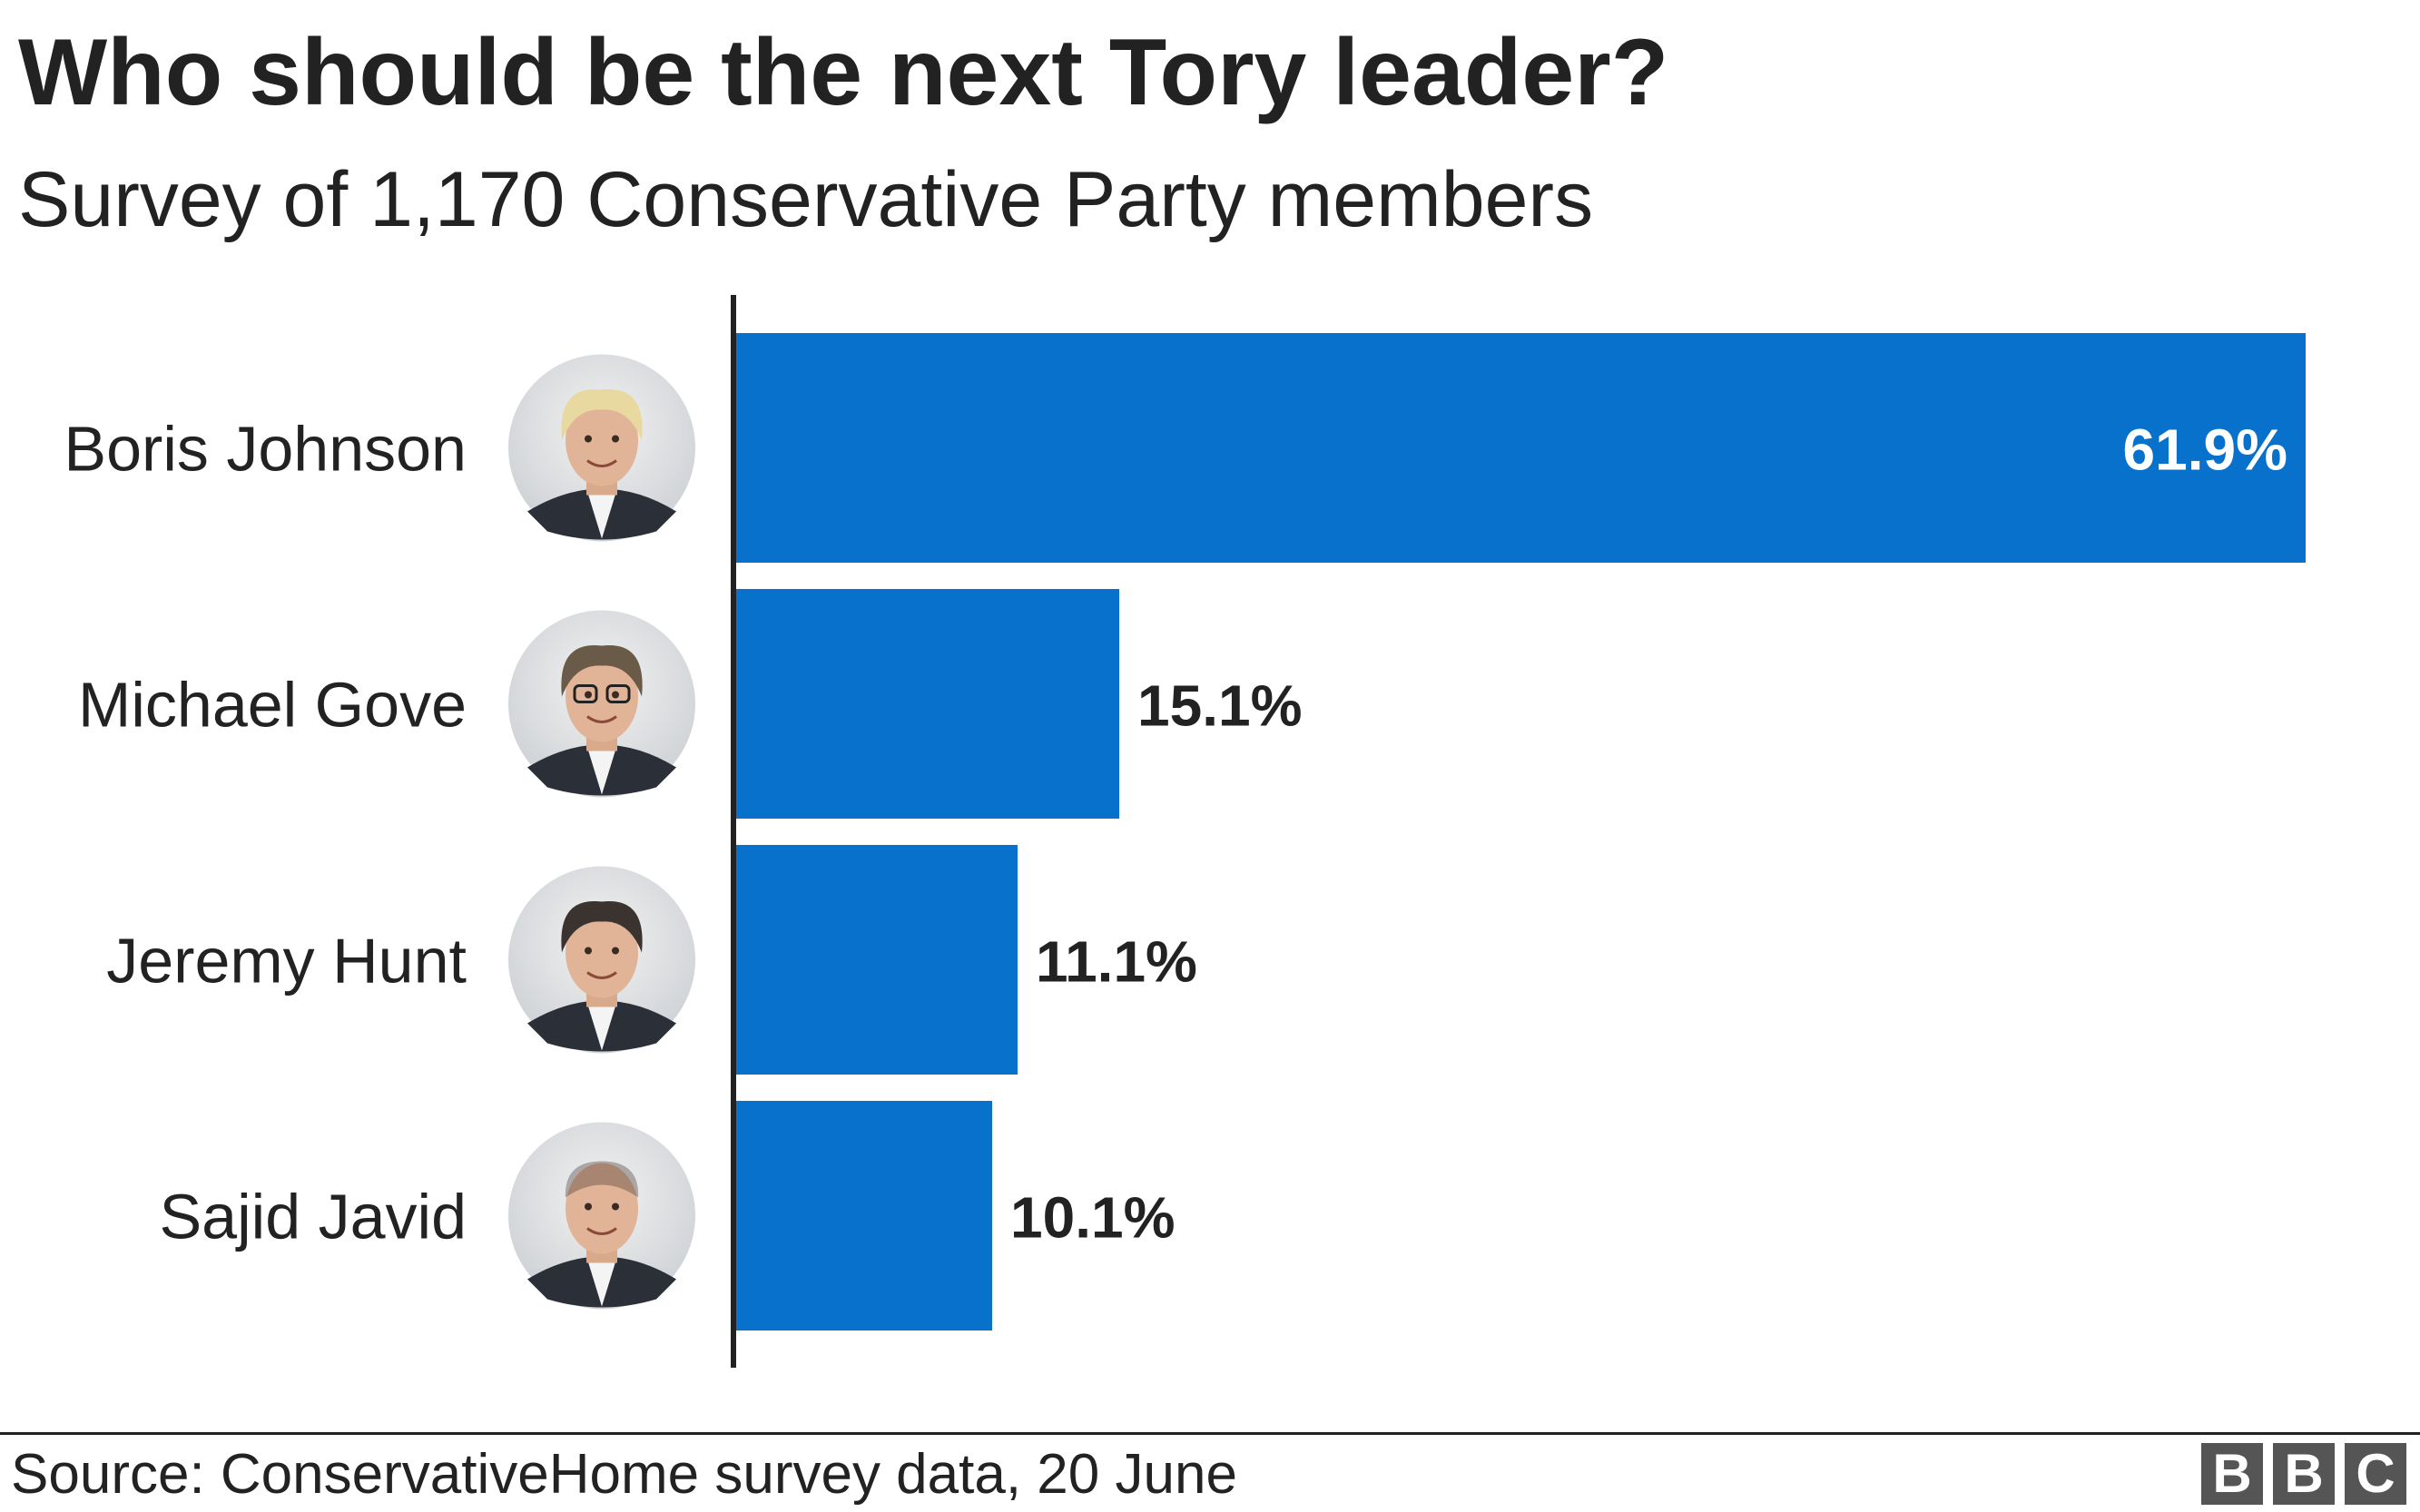 The height and width of the screenshot is (1512, 2420). What do you see at coordinates (601, 1216) in the screenshot?
I see `sajid-javid-portrait-icon` at bounding box center [601, 1216].